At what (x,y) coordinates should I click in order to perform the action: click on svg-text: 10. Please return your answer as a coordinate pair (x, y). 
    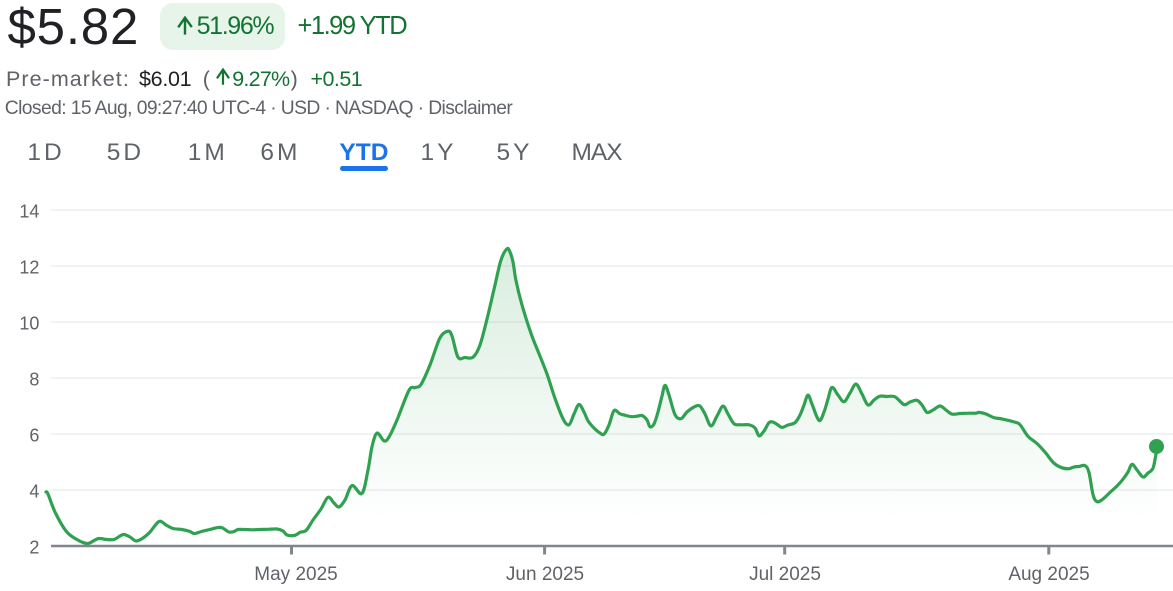
    Looking at the image, I should click on (29, 324).